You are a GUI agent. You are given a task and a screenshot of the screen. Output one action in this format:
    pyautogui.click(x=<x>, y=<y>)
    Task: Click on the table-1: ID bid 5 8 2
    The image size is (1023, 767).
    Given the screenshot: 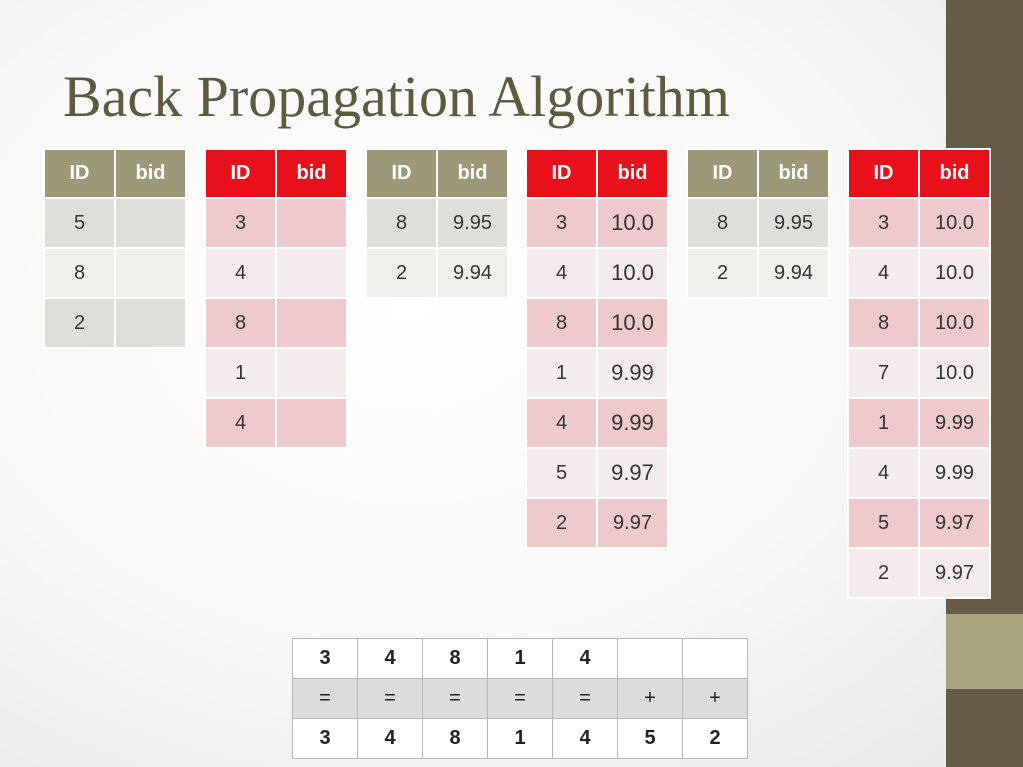 What is the action you would take?
    pyautogui.click(x=115, y=248)
    